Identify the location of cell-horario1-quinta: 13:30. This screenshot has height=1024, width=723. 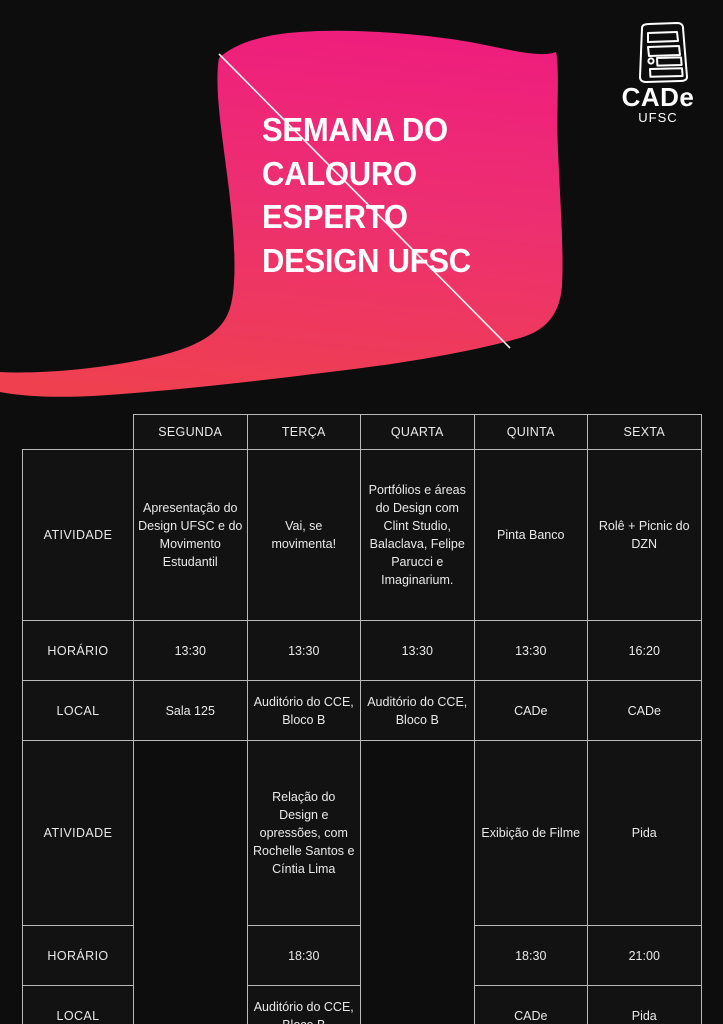
(530, 651).